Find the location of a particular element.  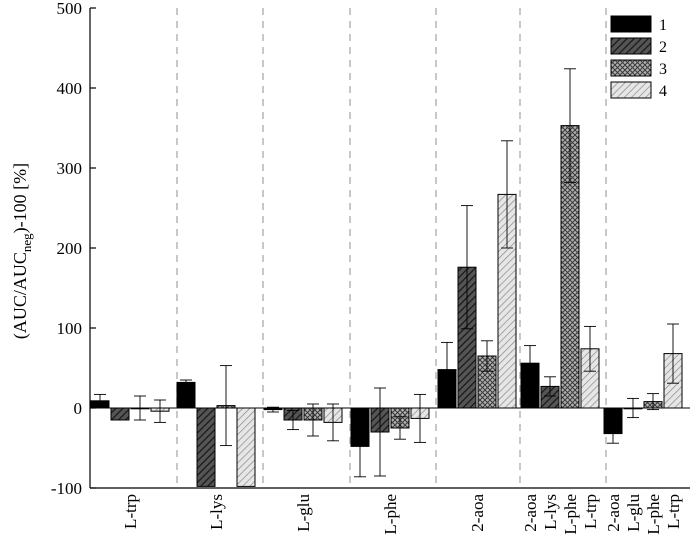

y-axis-title: (AUC/AUCneg)-100 [%] is located at coordinates (22, 251).